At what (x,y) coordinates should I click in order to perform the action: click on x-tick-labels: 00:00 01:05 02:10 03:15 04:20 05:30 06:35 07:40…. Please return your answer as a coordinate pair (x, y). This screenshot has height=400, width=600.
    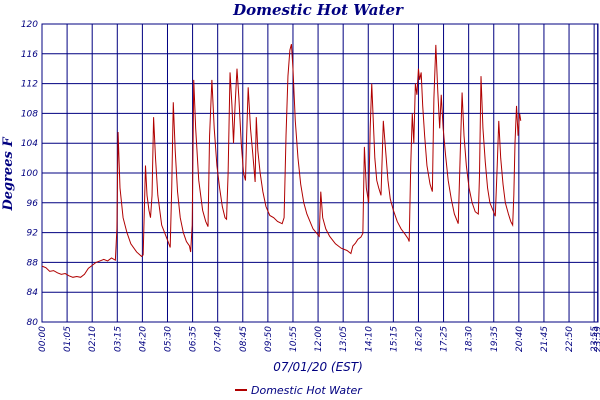
    Looking at the image, I should click on (319, 339).